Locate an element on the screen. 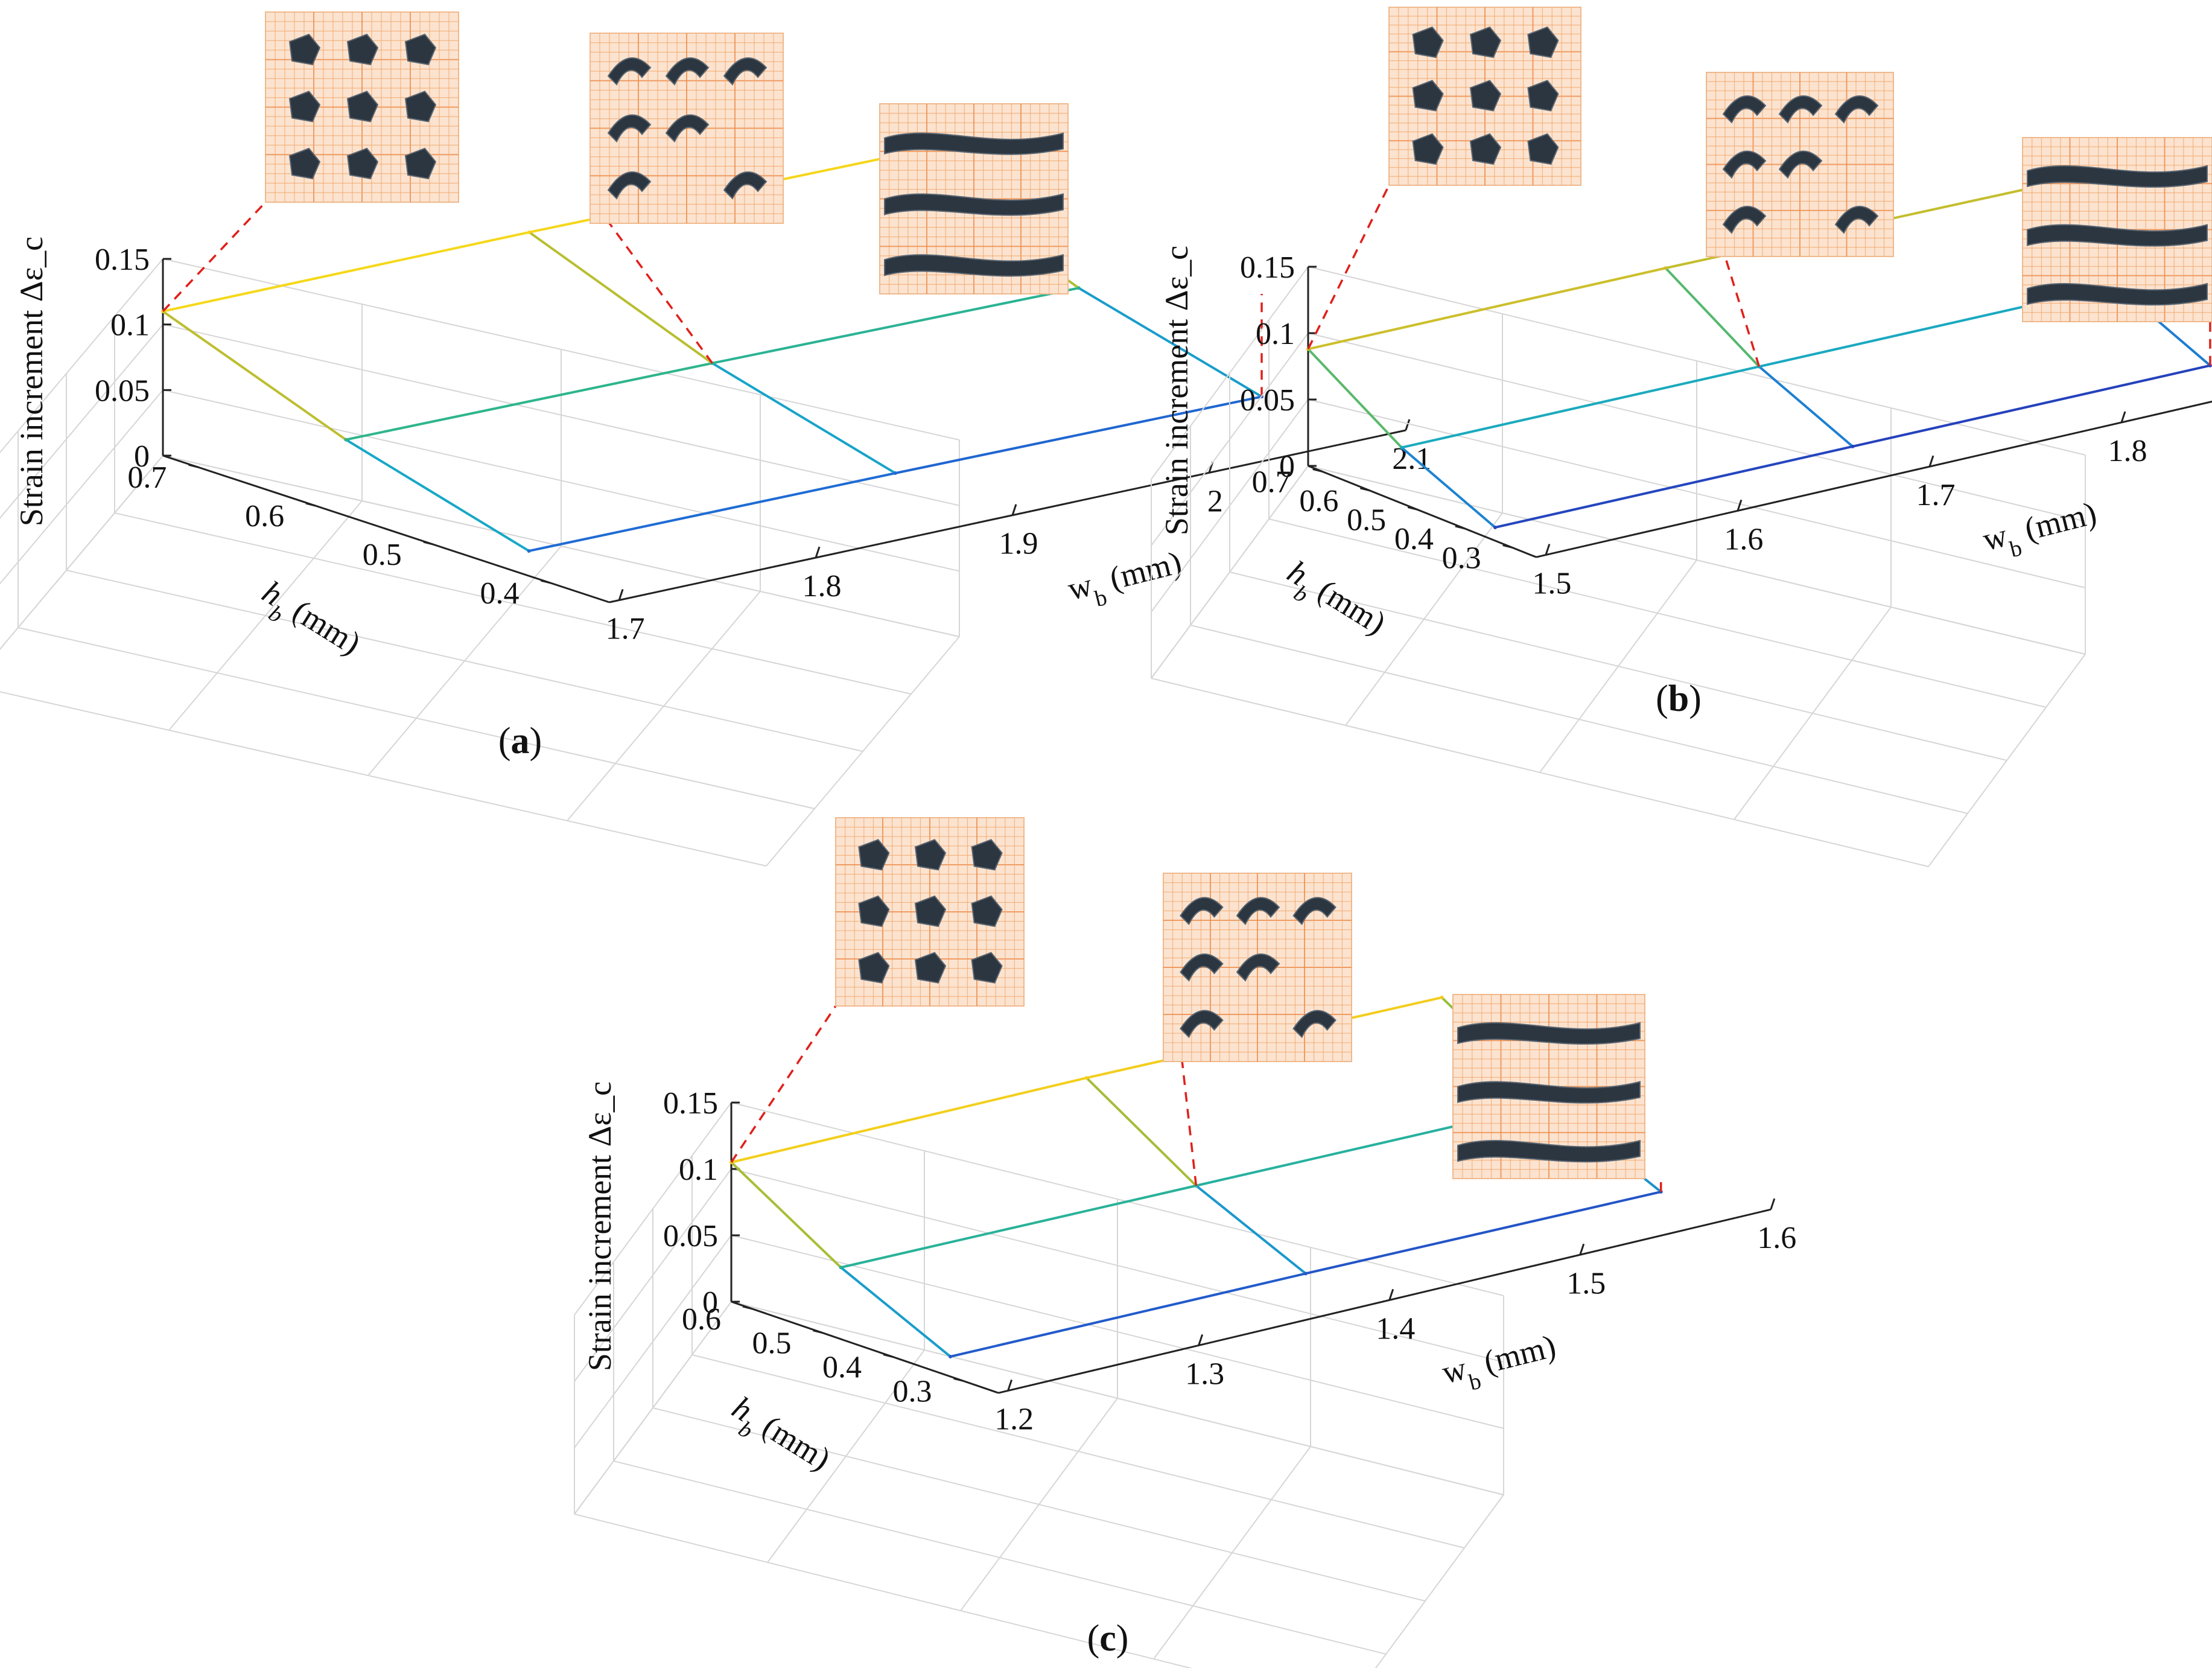 The image size is (2212, 1668). z-tick-label: 0.05 is located at coordinates (123, 391).